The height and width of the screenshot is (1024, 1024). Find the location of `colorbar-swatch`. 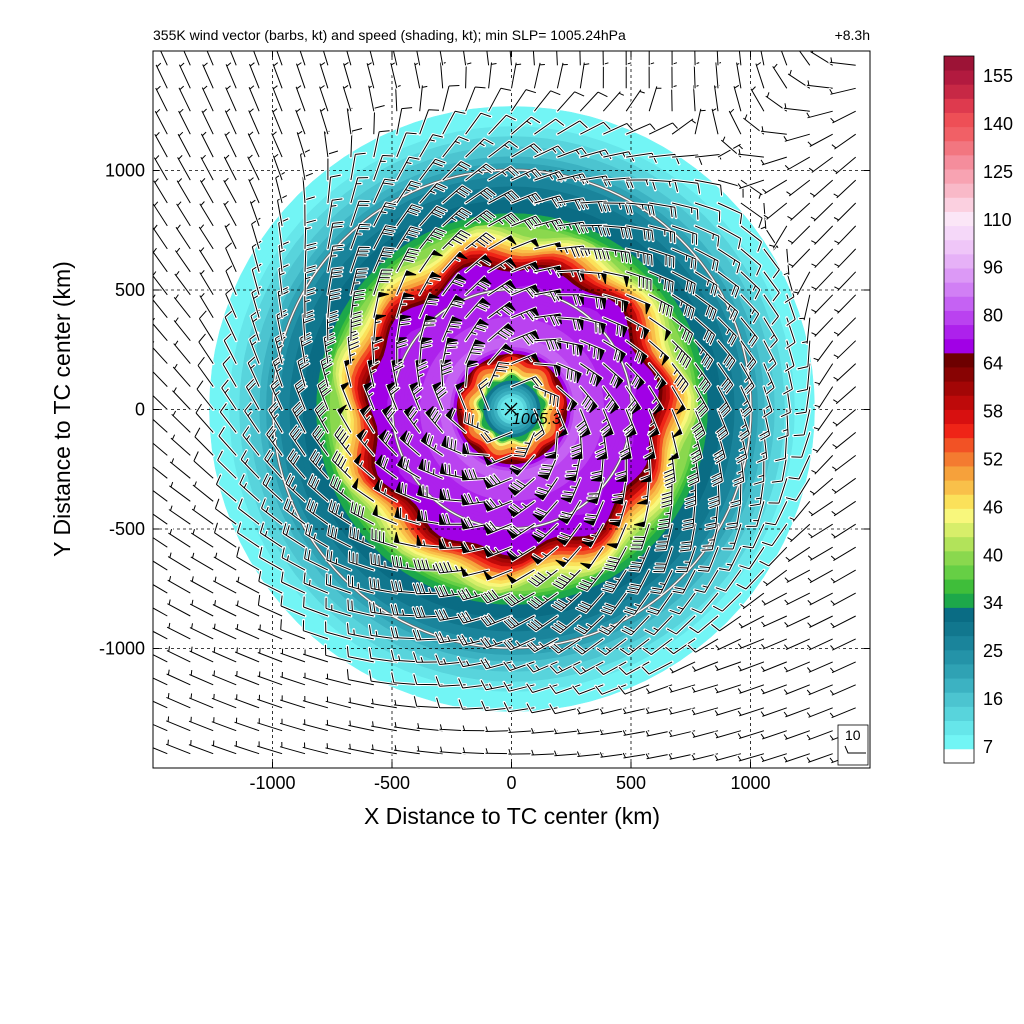

colorbar-swatch is located at coordinates (959, 445).